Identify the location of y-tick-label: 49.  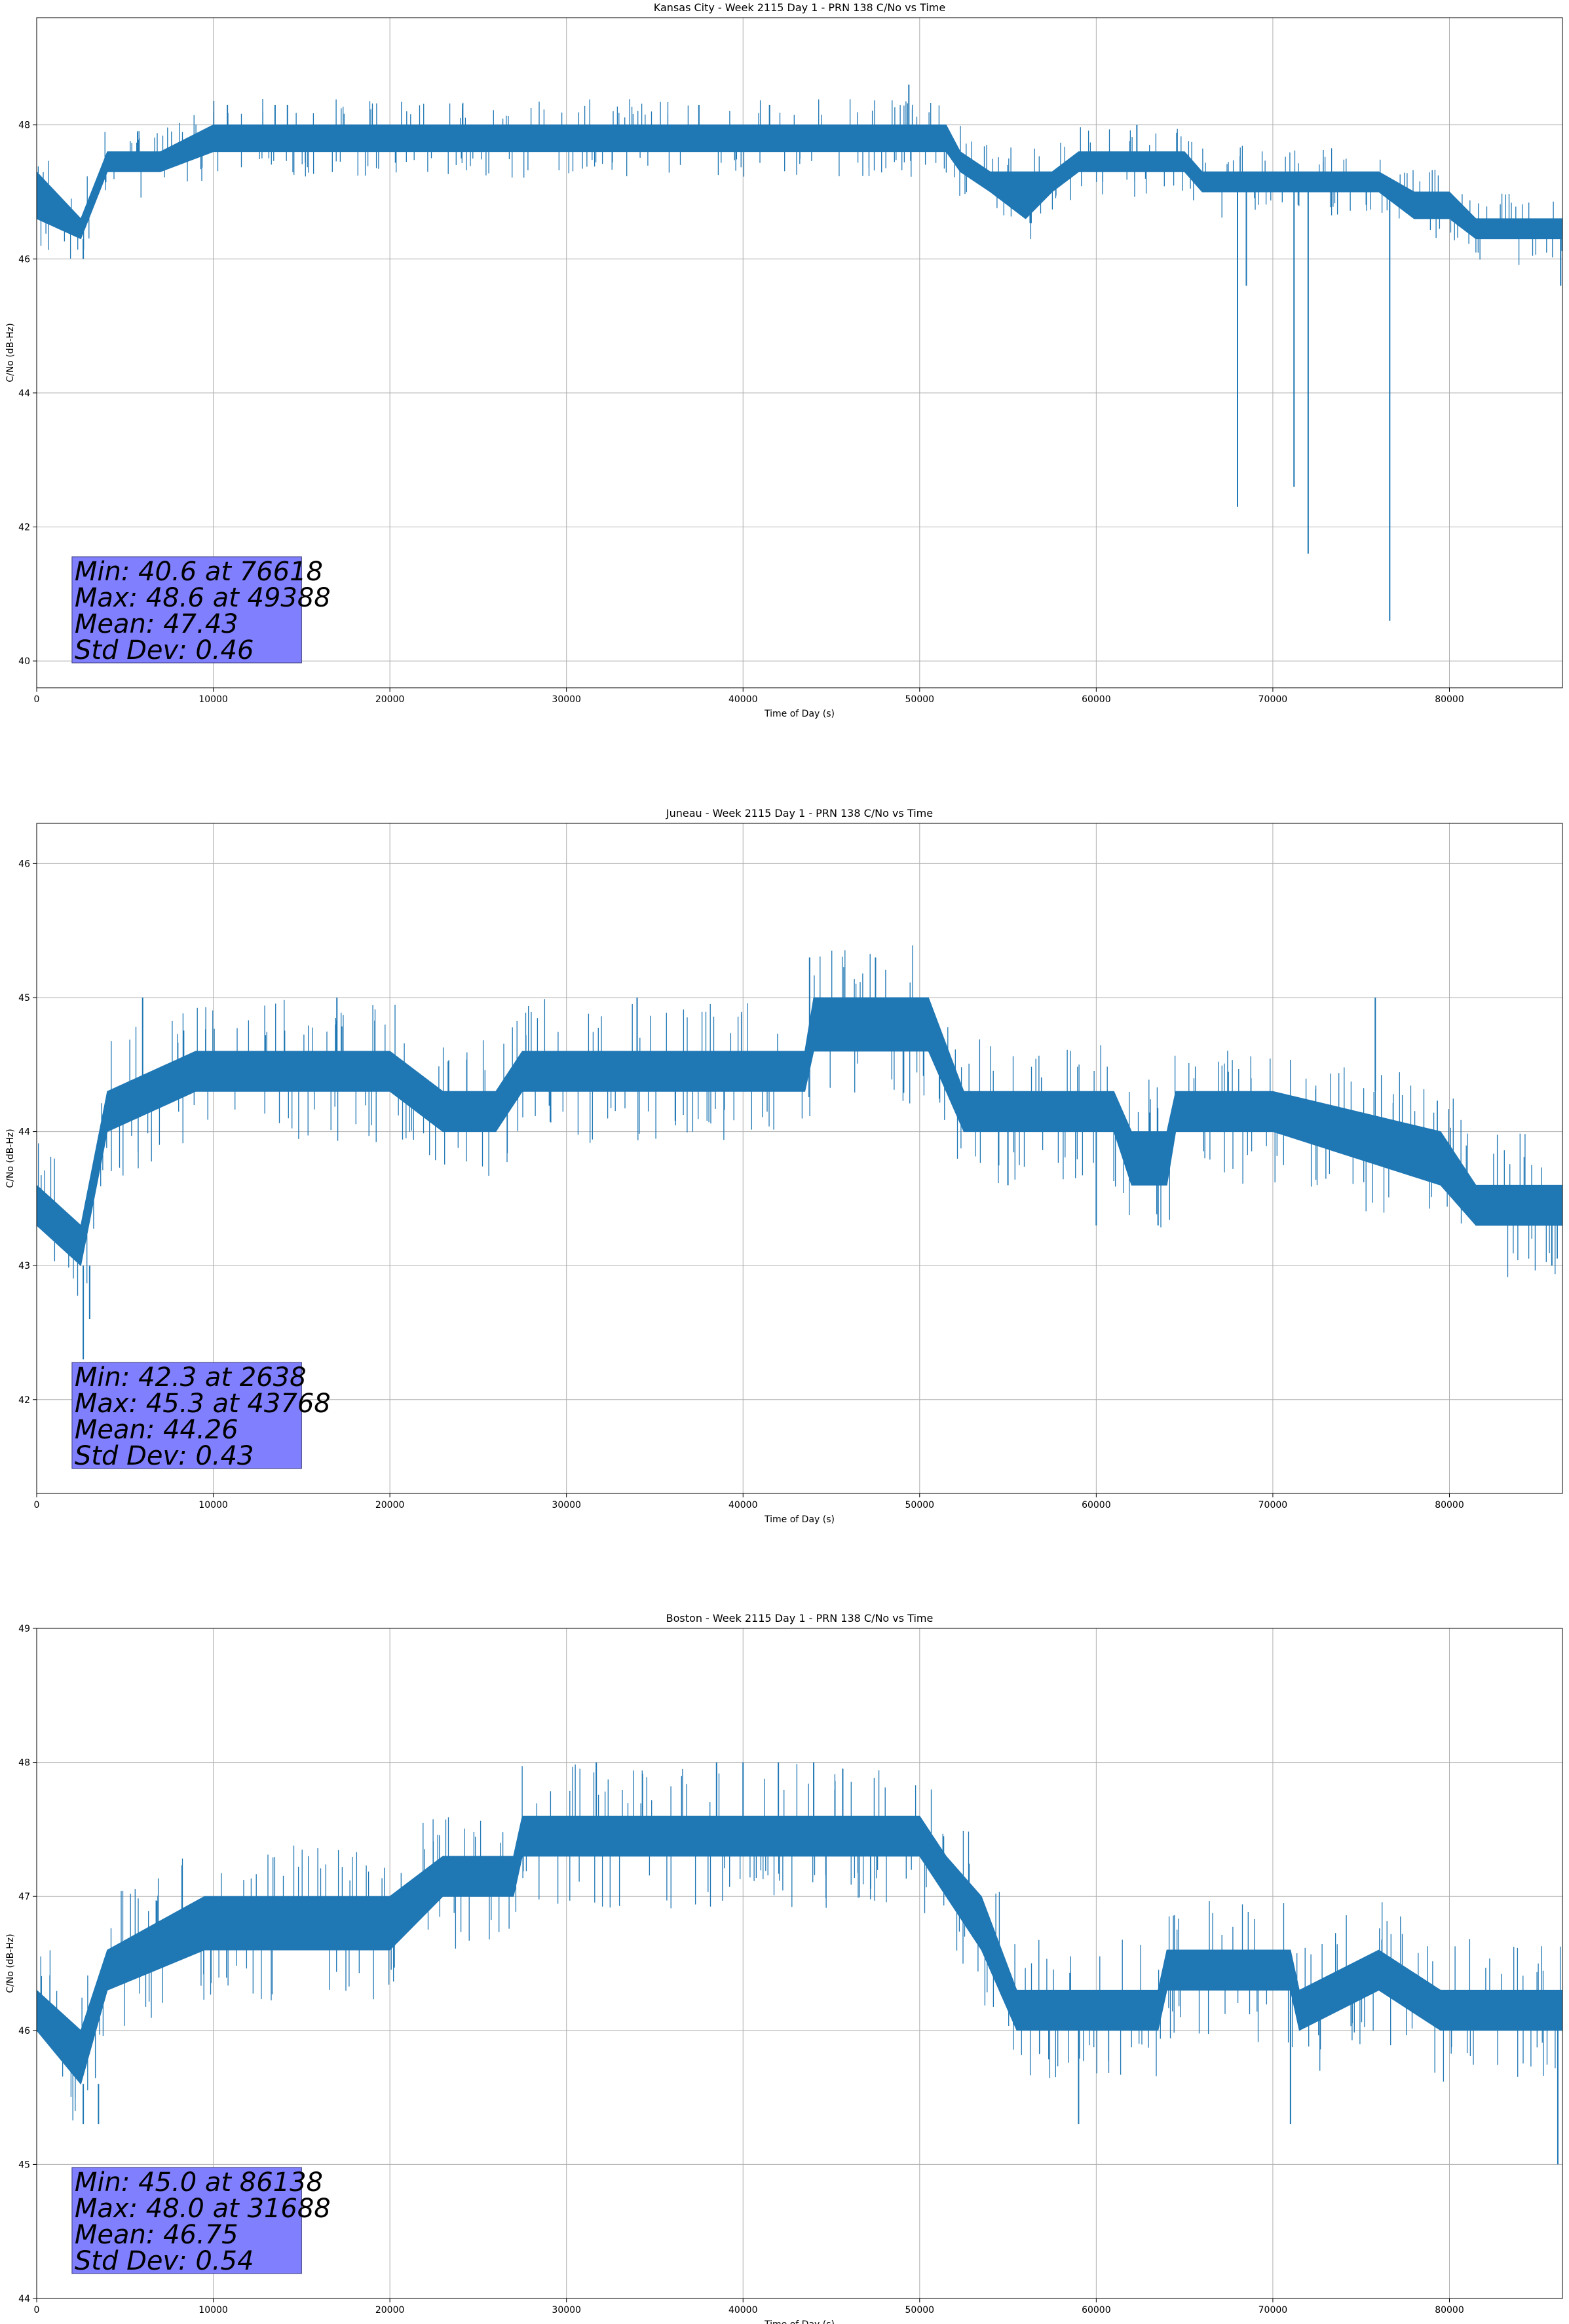
(24, 1629).